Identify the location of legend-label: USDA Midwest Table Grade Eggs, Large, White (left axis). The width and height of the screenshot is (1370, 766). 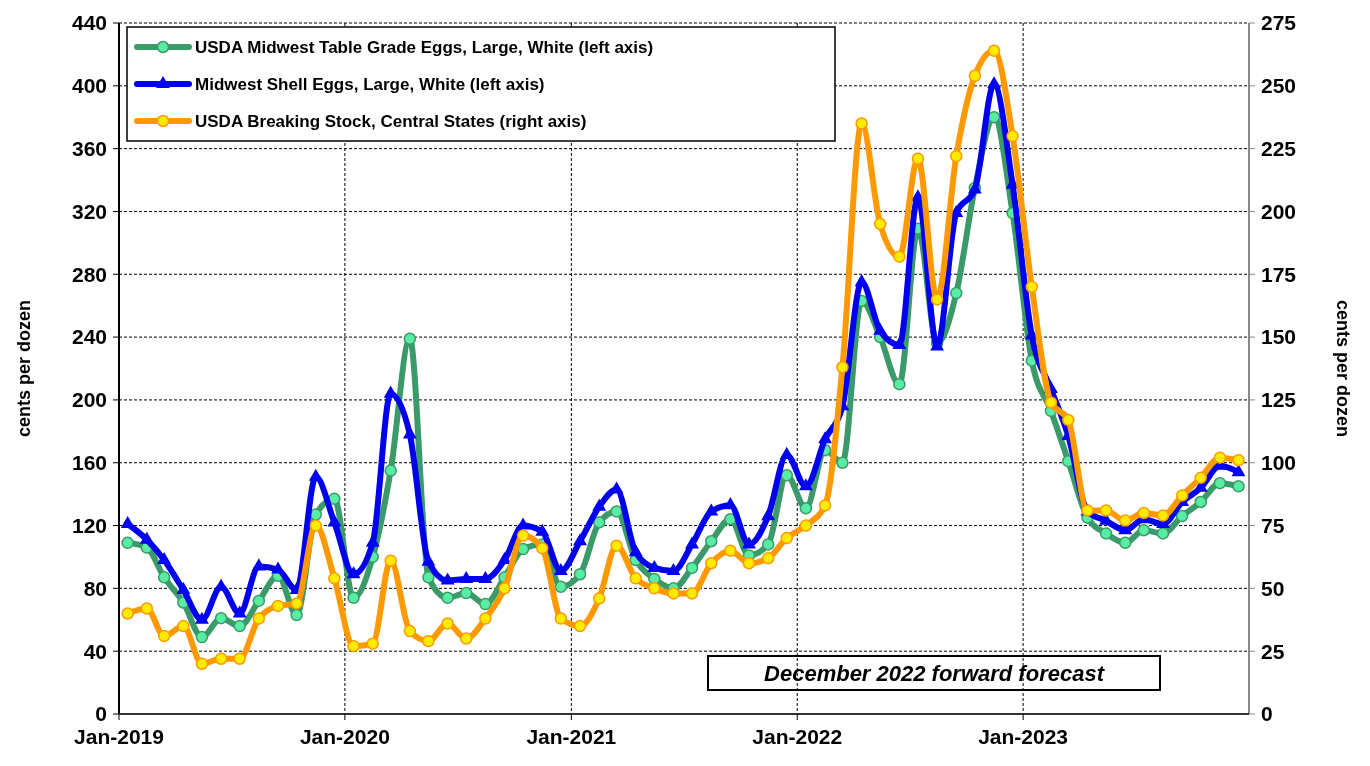
(424, 47).